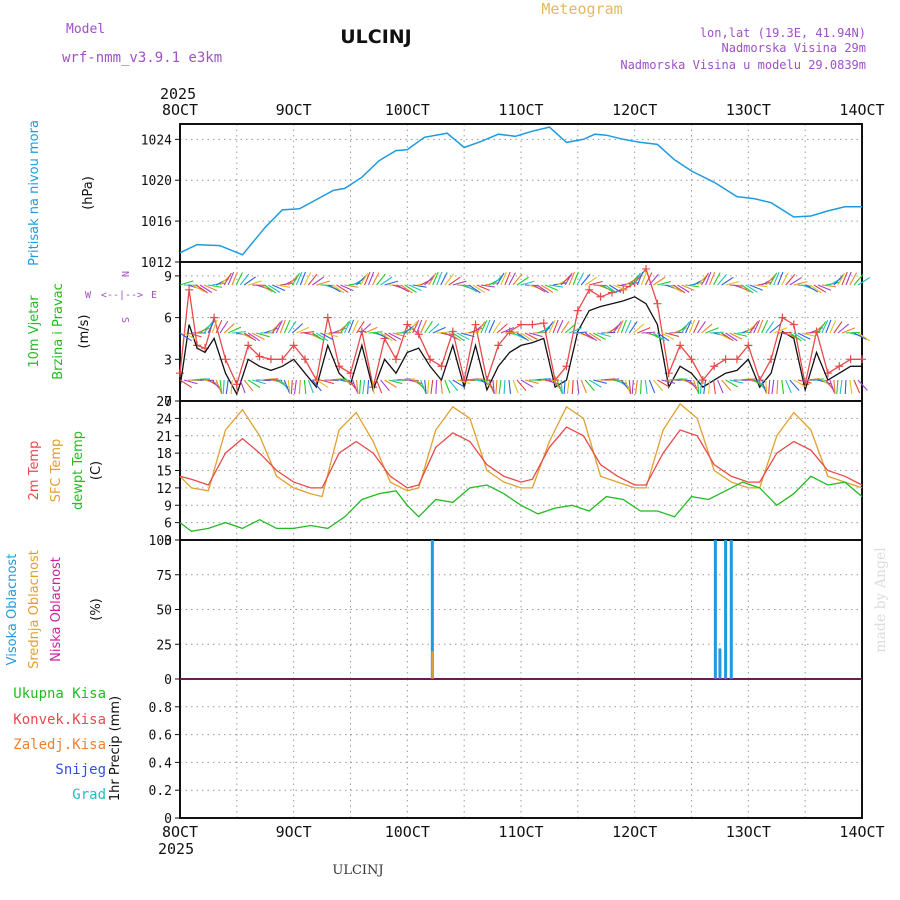  Describe the element at coordinates (726, 609) in the screenshot. I see `cloud-bar-high` at that location.